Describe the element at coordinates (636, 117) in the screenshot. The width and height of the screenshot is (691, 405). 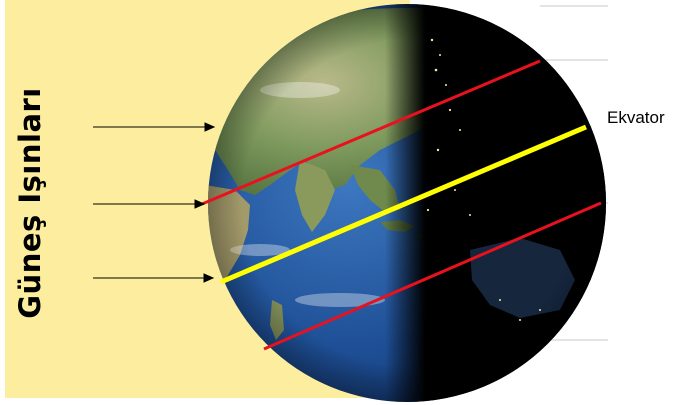
I see `equator-label: Ekvator` at that location.